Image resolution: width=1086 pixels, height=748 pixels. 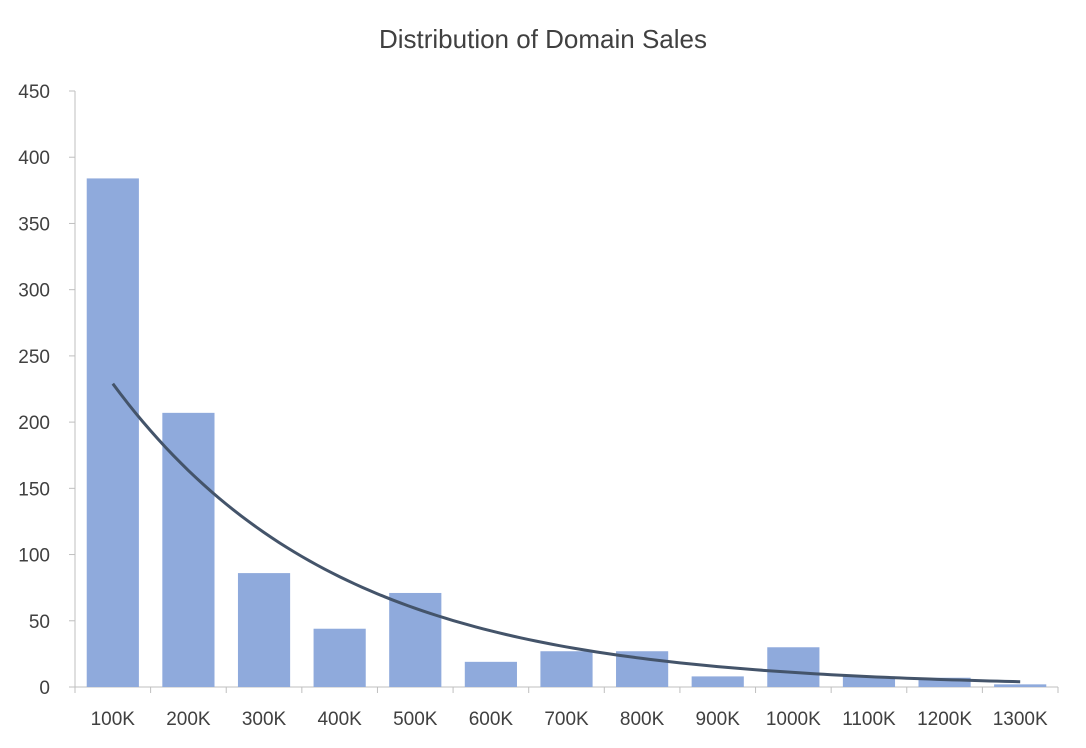 What do you see at coordinates (34, 224) in the screenshot?
I see `y-tick-label: 350` at bounding box center [34, 224].